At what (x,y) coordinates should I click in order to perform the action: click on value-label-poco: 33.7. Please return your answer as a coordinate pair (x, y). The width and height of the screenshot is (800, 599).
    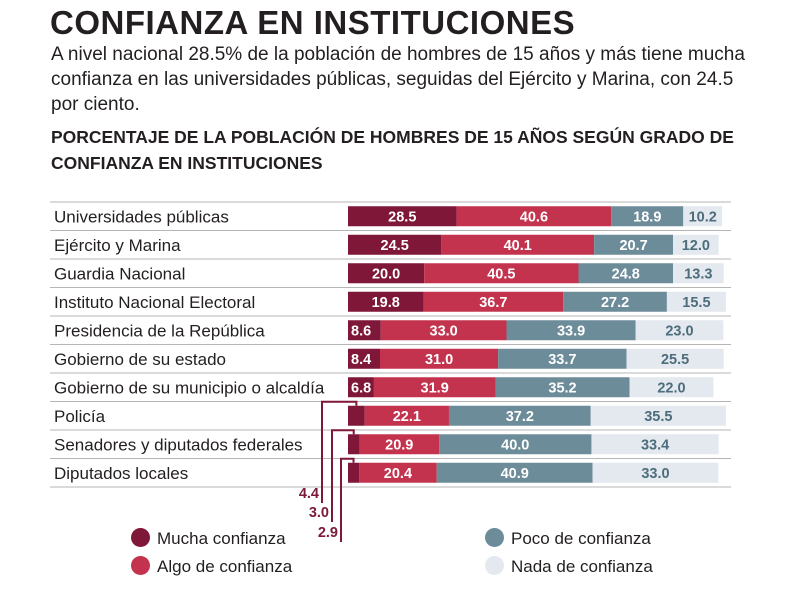
    Looking at the image, I should click on (562, 360).